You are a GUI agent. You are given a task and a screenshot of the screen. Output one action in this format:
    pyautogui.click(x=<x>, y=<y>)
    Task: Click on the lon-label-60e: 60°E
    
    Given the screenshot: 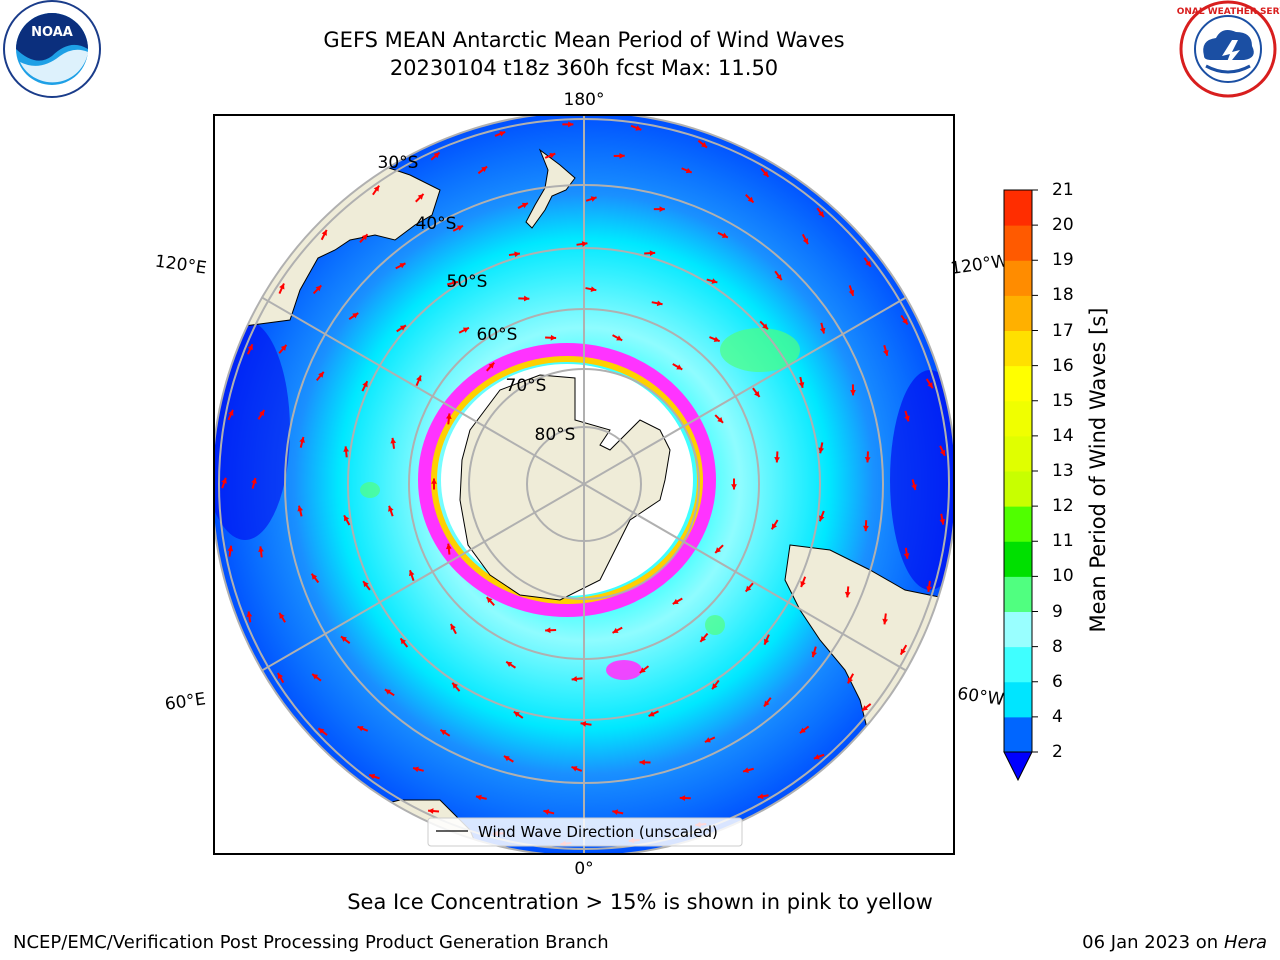 What is the action you would take?
    pyautogui.click(x=185, y=701)
    